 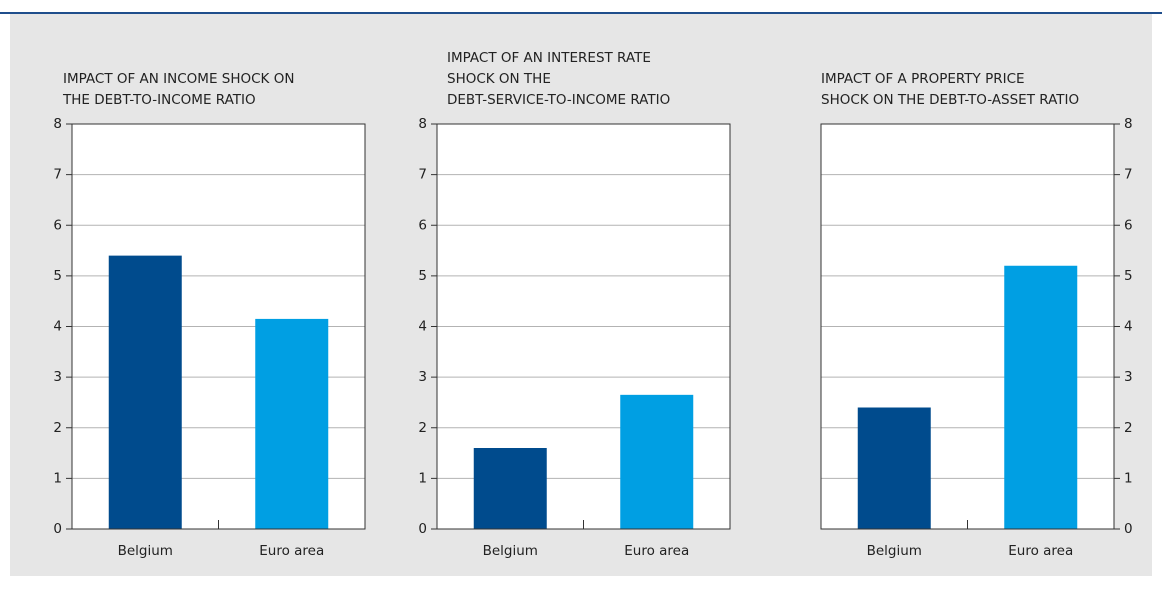 I want to click on chart-title: IMPACT OF AN INTEREST RATE, so click(x=549, y=58).